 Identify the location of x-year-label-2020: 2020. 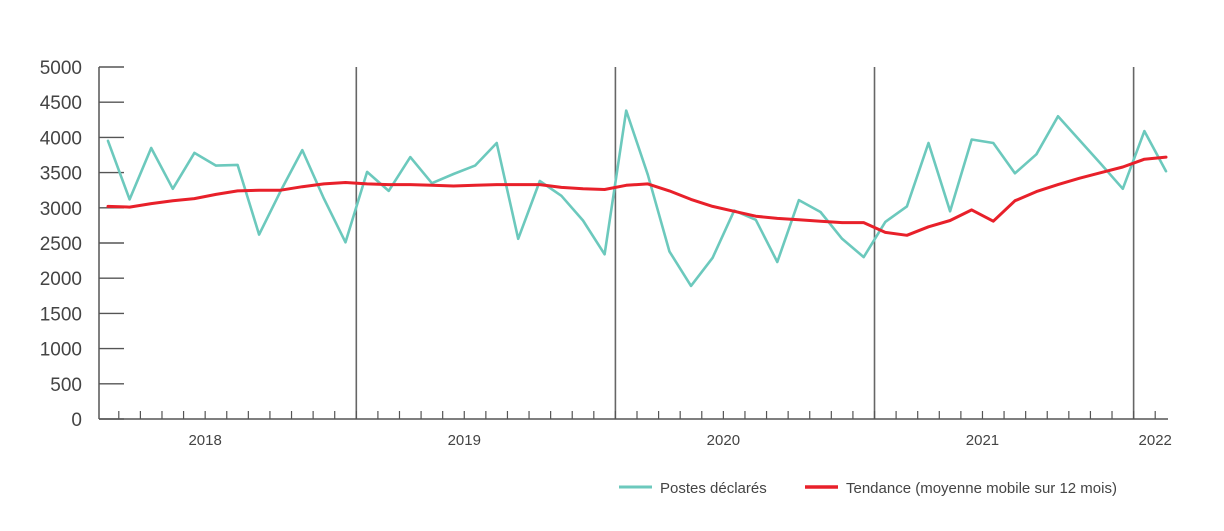
(723, 440).